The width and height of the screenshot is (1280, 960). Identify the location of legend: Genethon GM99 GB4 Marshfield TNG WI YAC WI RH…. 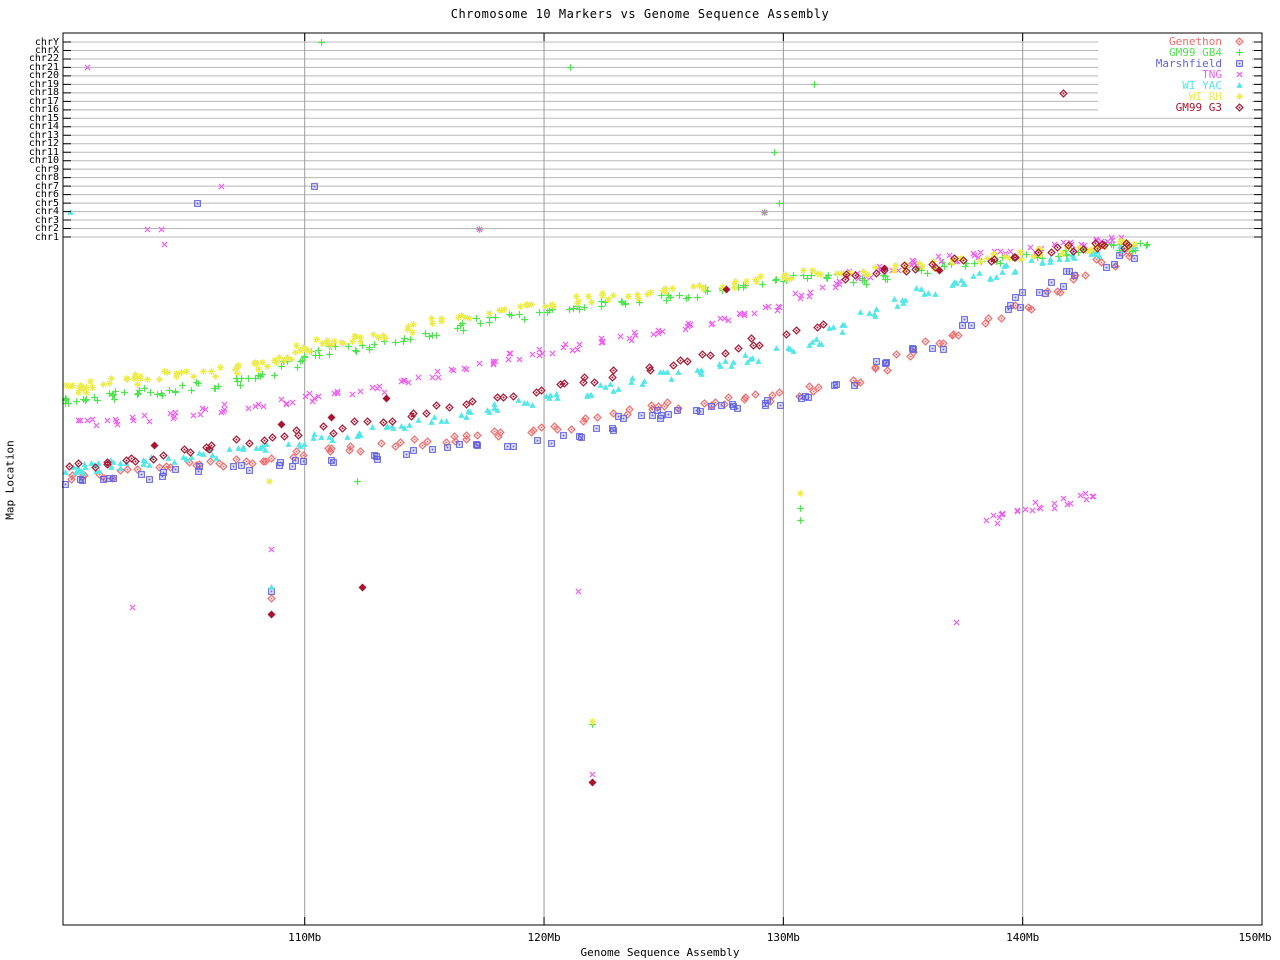
(1175, 74).